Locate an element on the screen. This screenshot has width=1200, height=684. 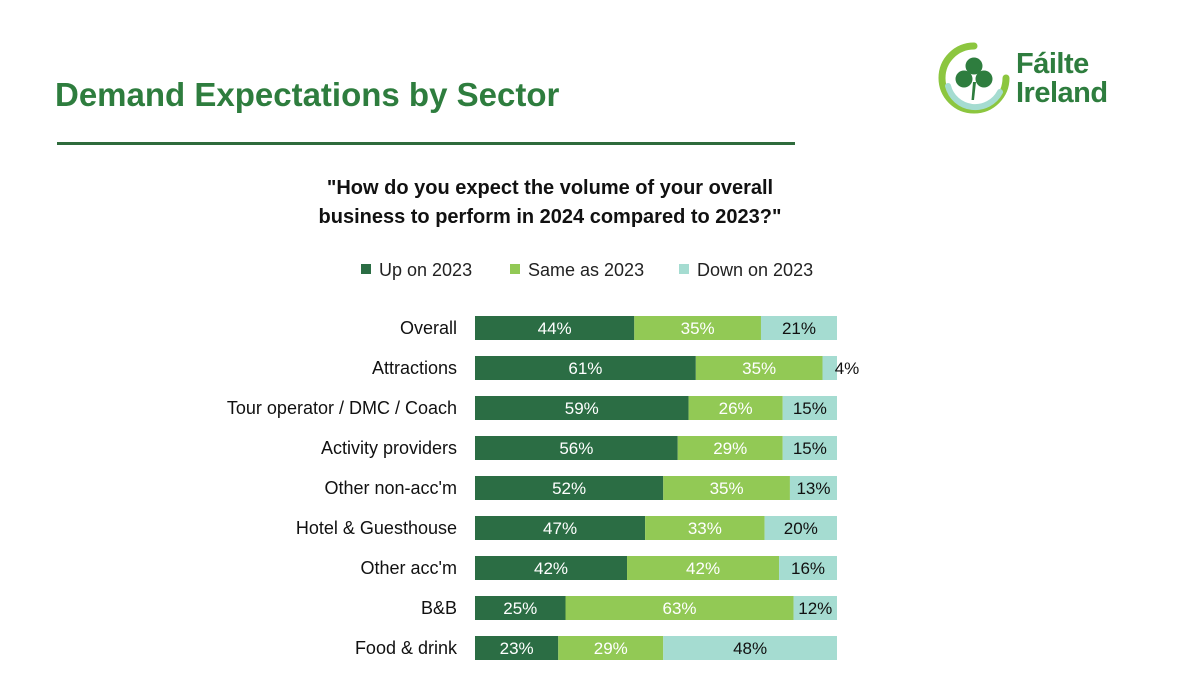
data-label: 20% is located at coordinates (801, 528).